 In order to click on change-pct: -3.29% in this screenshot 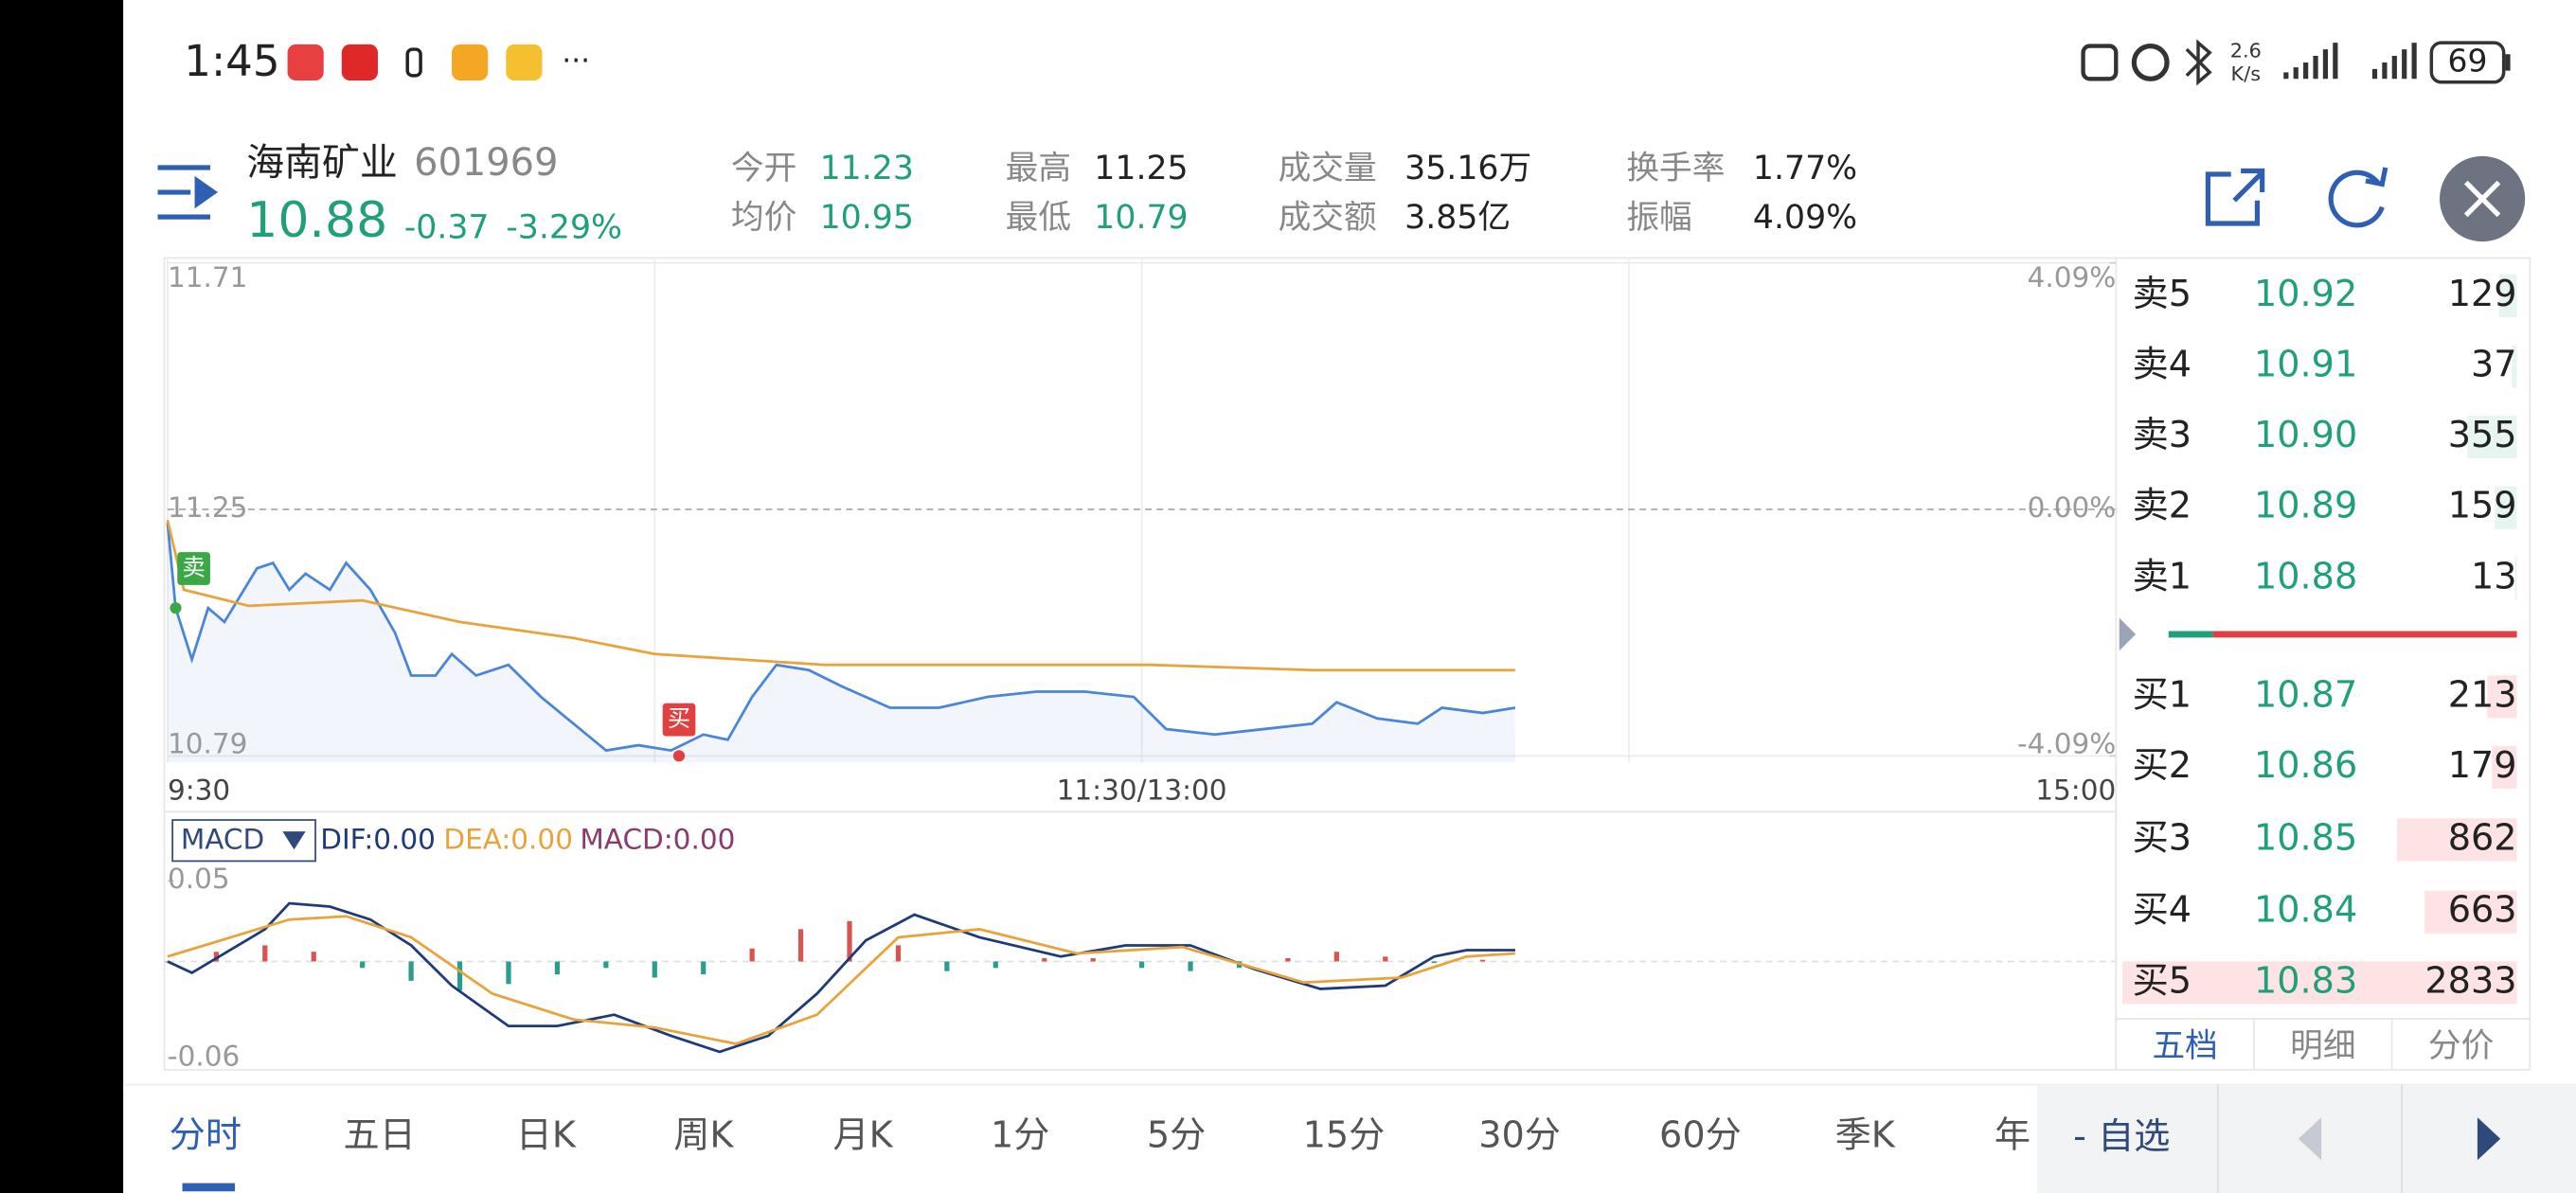, I will do `click(564, 226)`.